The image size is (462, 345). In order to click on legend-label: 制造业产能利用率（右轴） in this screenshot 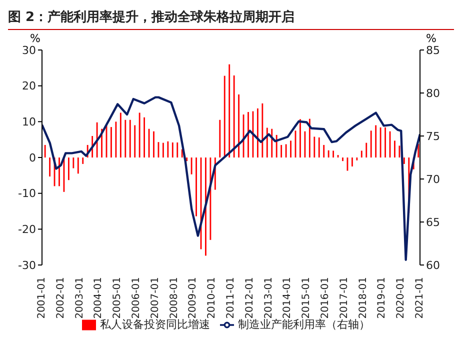, I will do `click(304, 324)`.